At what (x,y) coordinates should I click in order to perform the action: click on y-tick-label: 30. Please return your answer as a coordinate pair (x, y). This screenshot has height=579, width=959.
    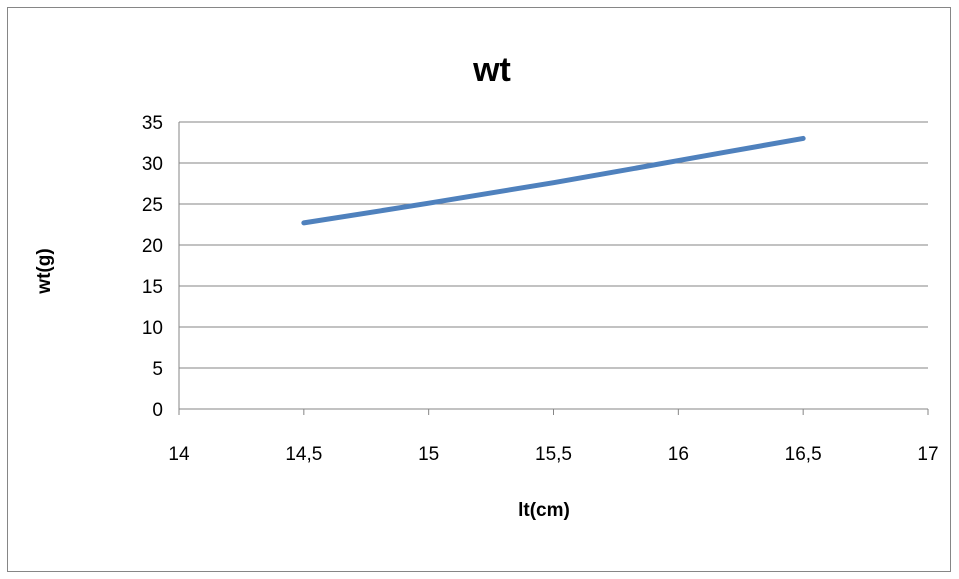
    Looking at the image, I should click on (152, 164).